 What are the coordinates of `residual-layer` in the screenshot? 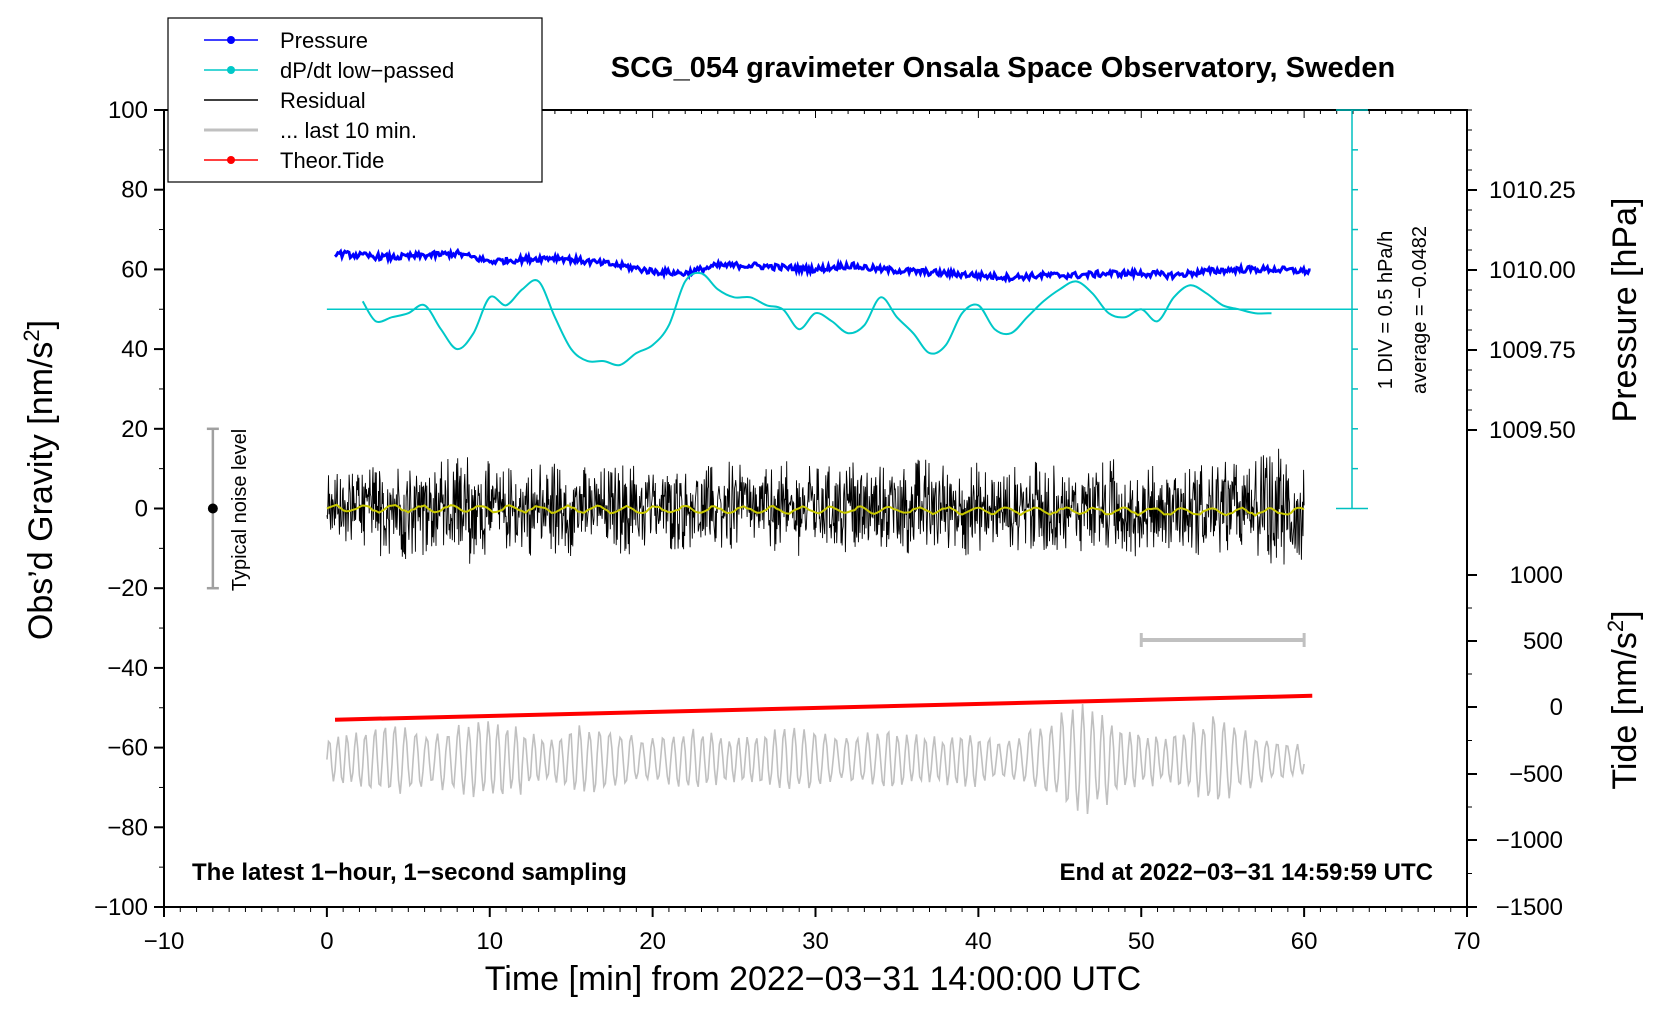 It's located at (815, 506).